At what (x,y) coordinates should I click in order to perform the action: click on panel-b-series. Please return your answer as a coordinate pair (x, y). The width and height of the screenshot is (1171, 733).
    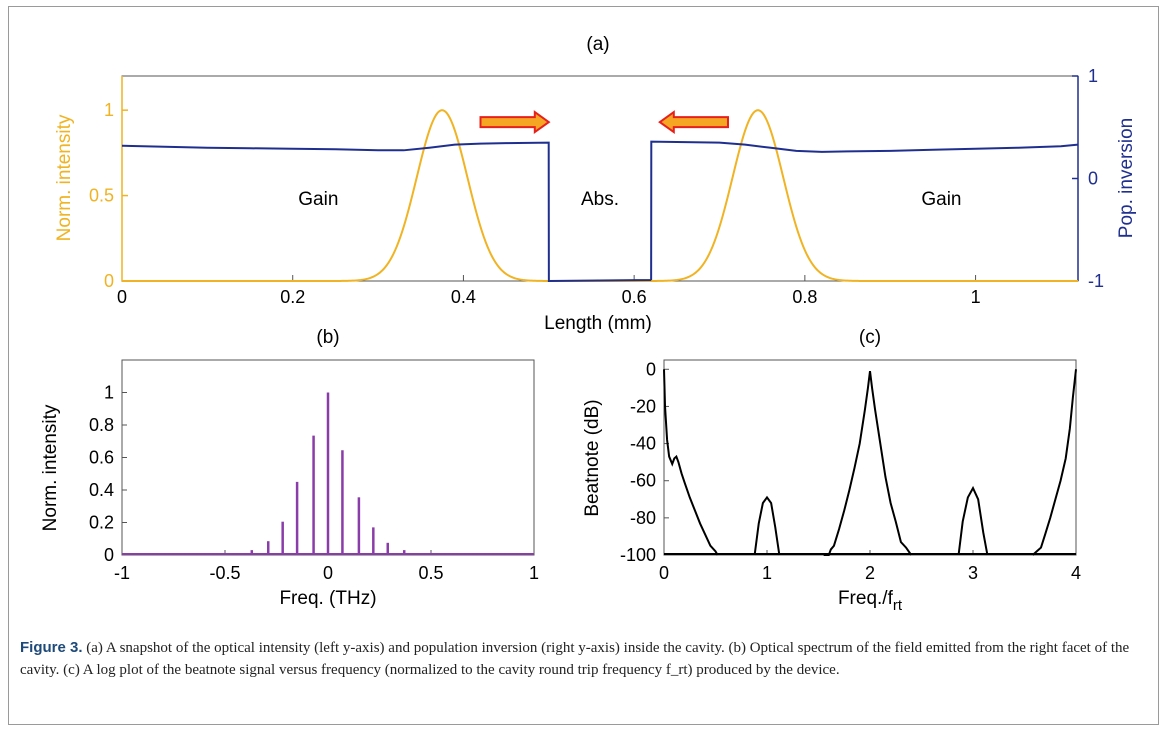
    Looking at the image, I should click on (328, 473).